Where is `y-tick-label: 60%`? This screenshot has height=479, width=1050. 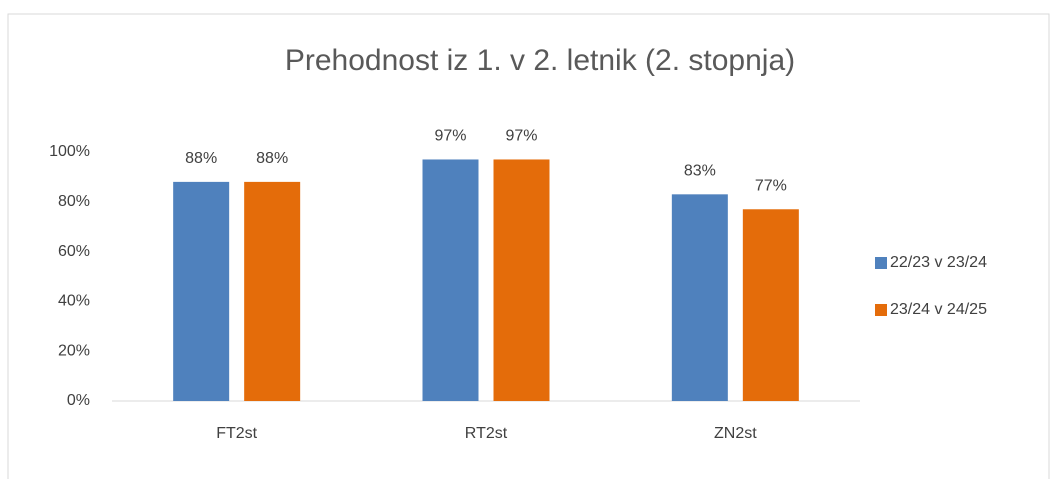
y-tick-label: 60% is located at coordinates (74, 251).